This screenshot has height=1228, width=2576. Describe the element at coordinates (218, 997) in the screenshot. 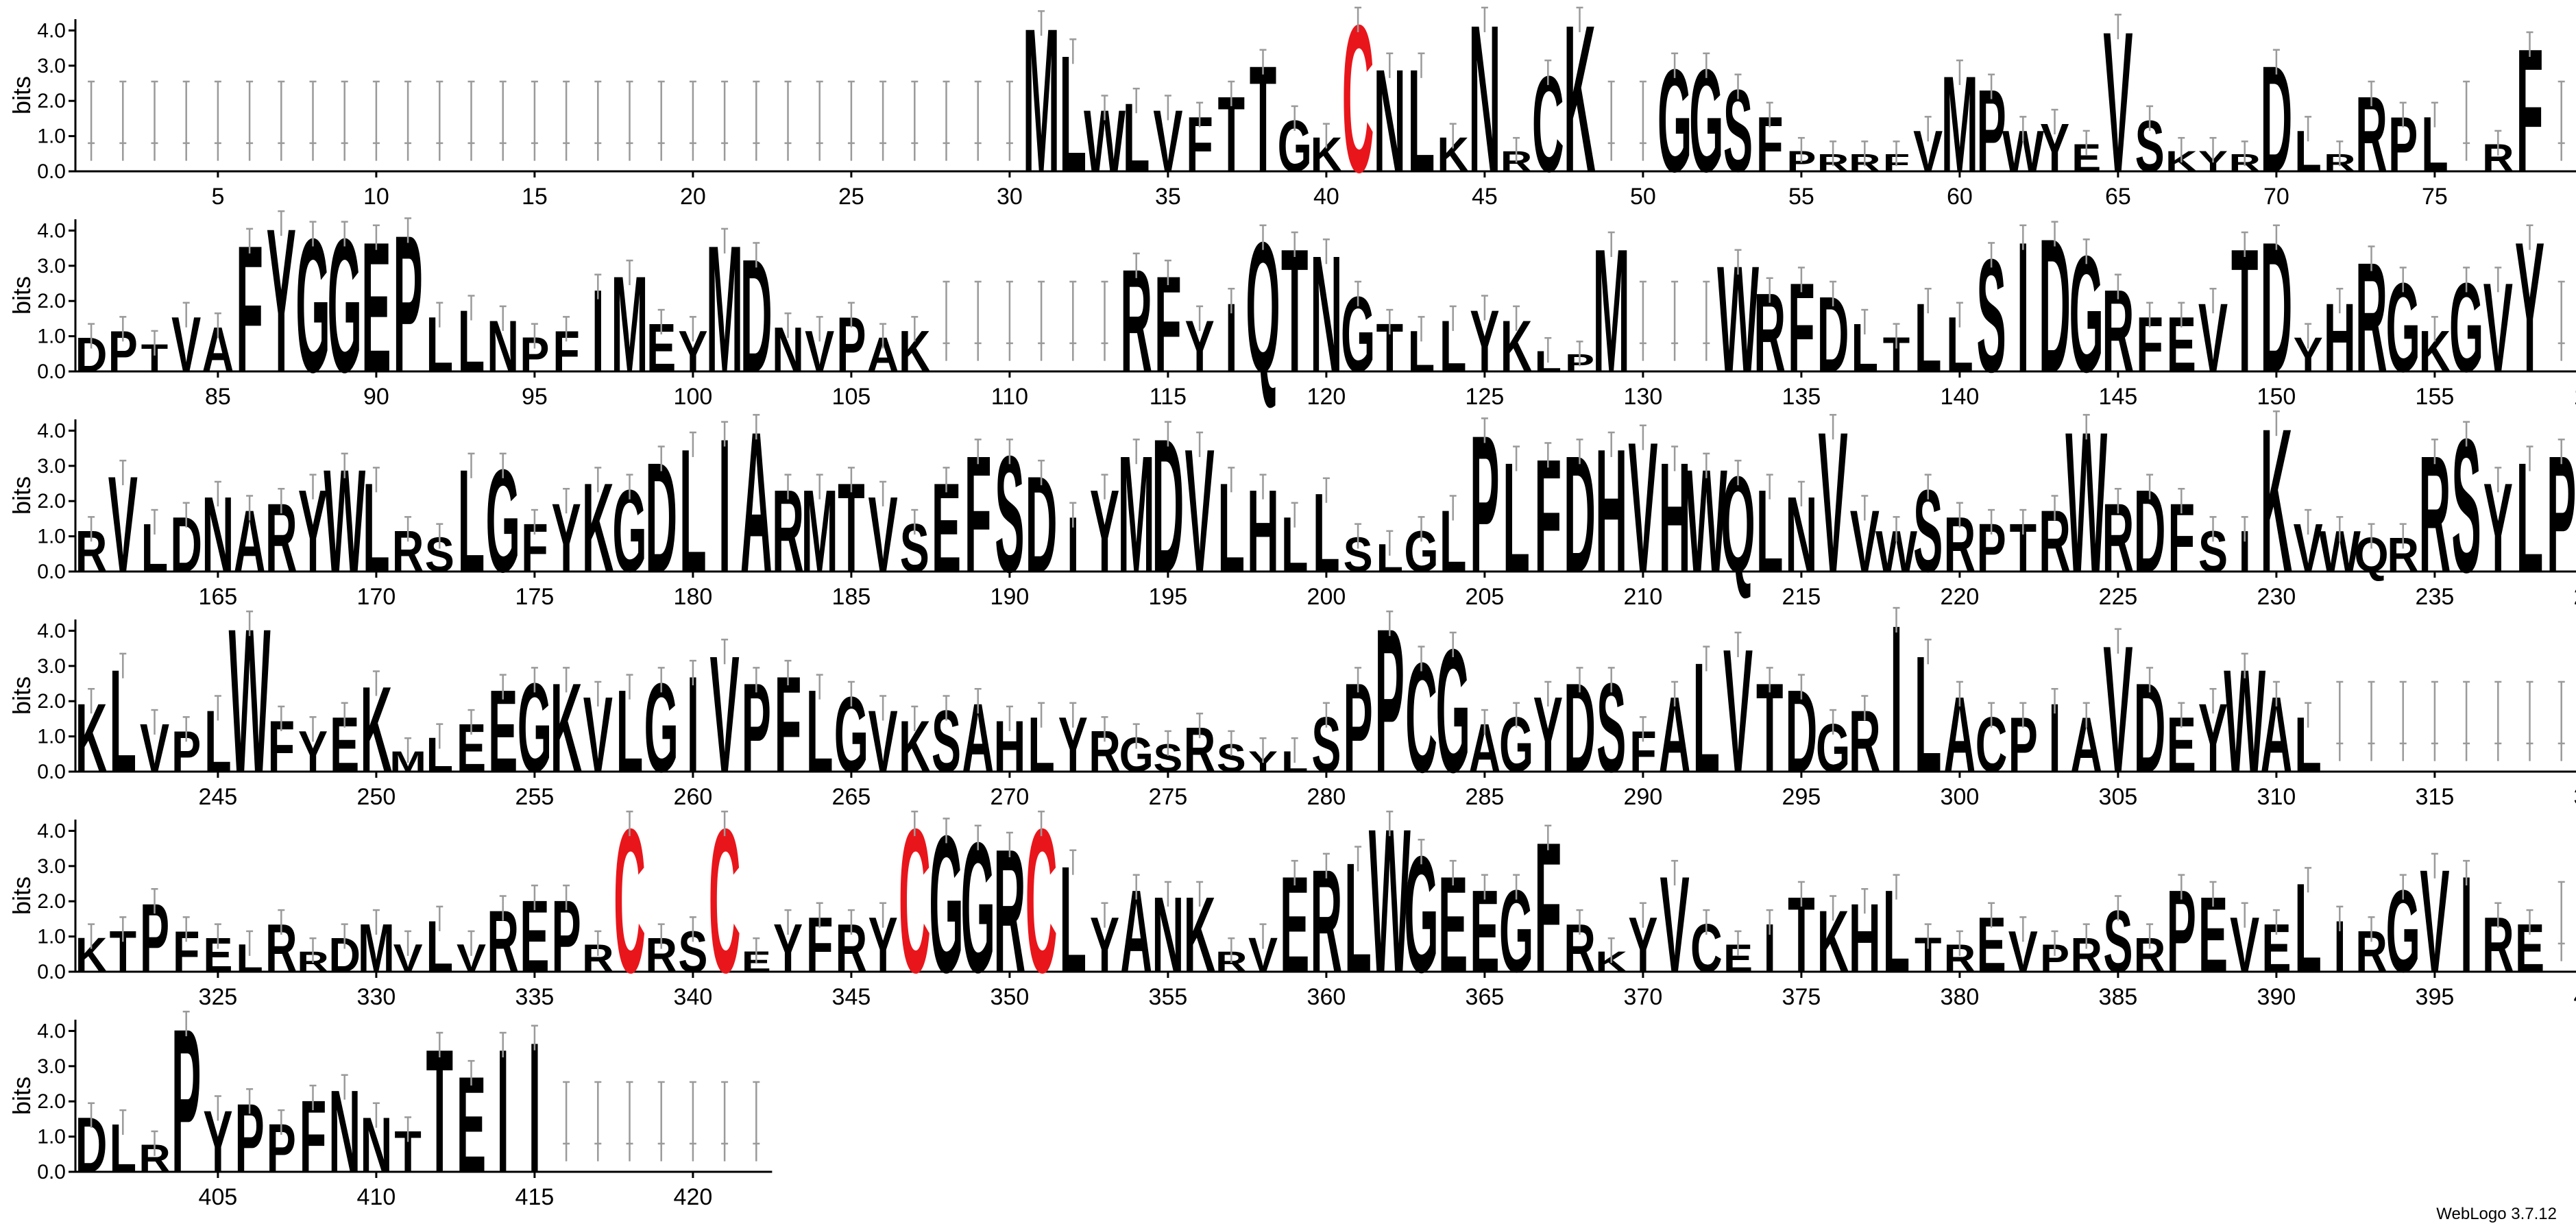

I see `x-tick-label: 325` at that location.